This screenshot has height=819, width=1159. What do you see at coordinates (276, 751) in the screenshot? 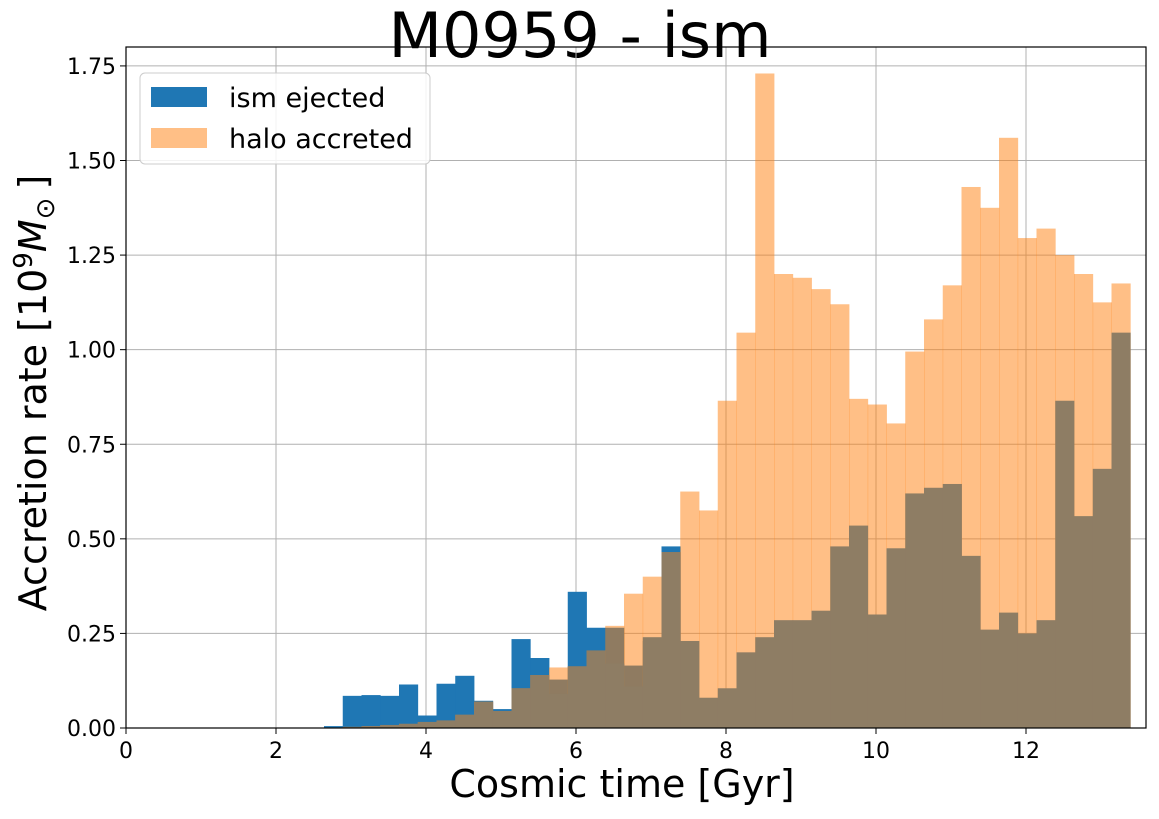
I see `x-tick-label: 2` at bounding box center [276, 751].